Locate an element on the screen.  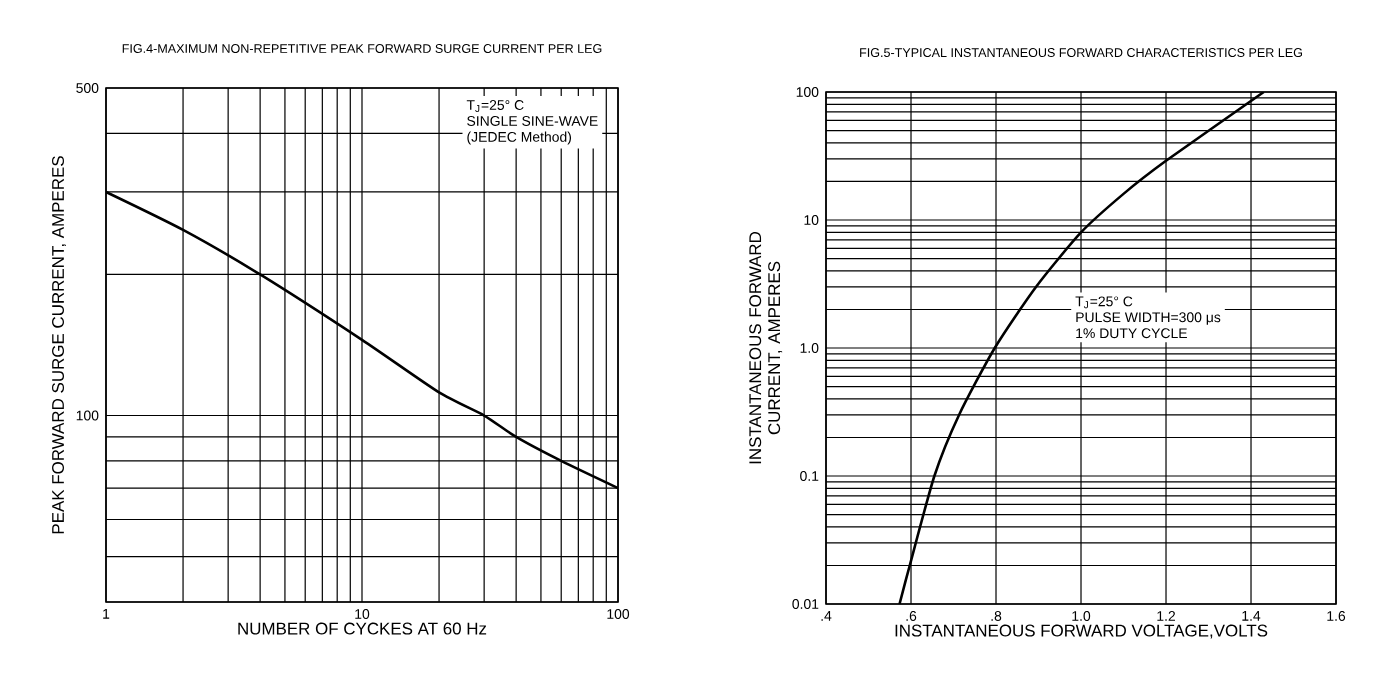
y-axis-title: PEAK FORWARD SURGE CURRENT, AMPERES is located at coordinates (59, 345).